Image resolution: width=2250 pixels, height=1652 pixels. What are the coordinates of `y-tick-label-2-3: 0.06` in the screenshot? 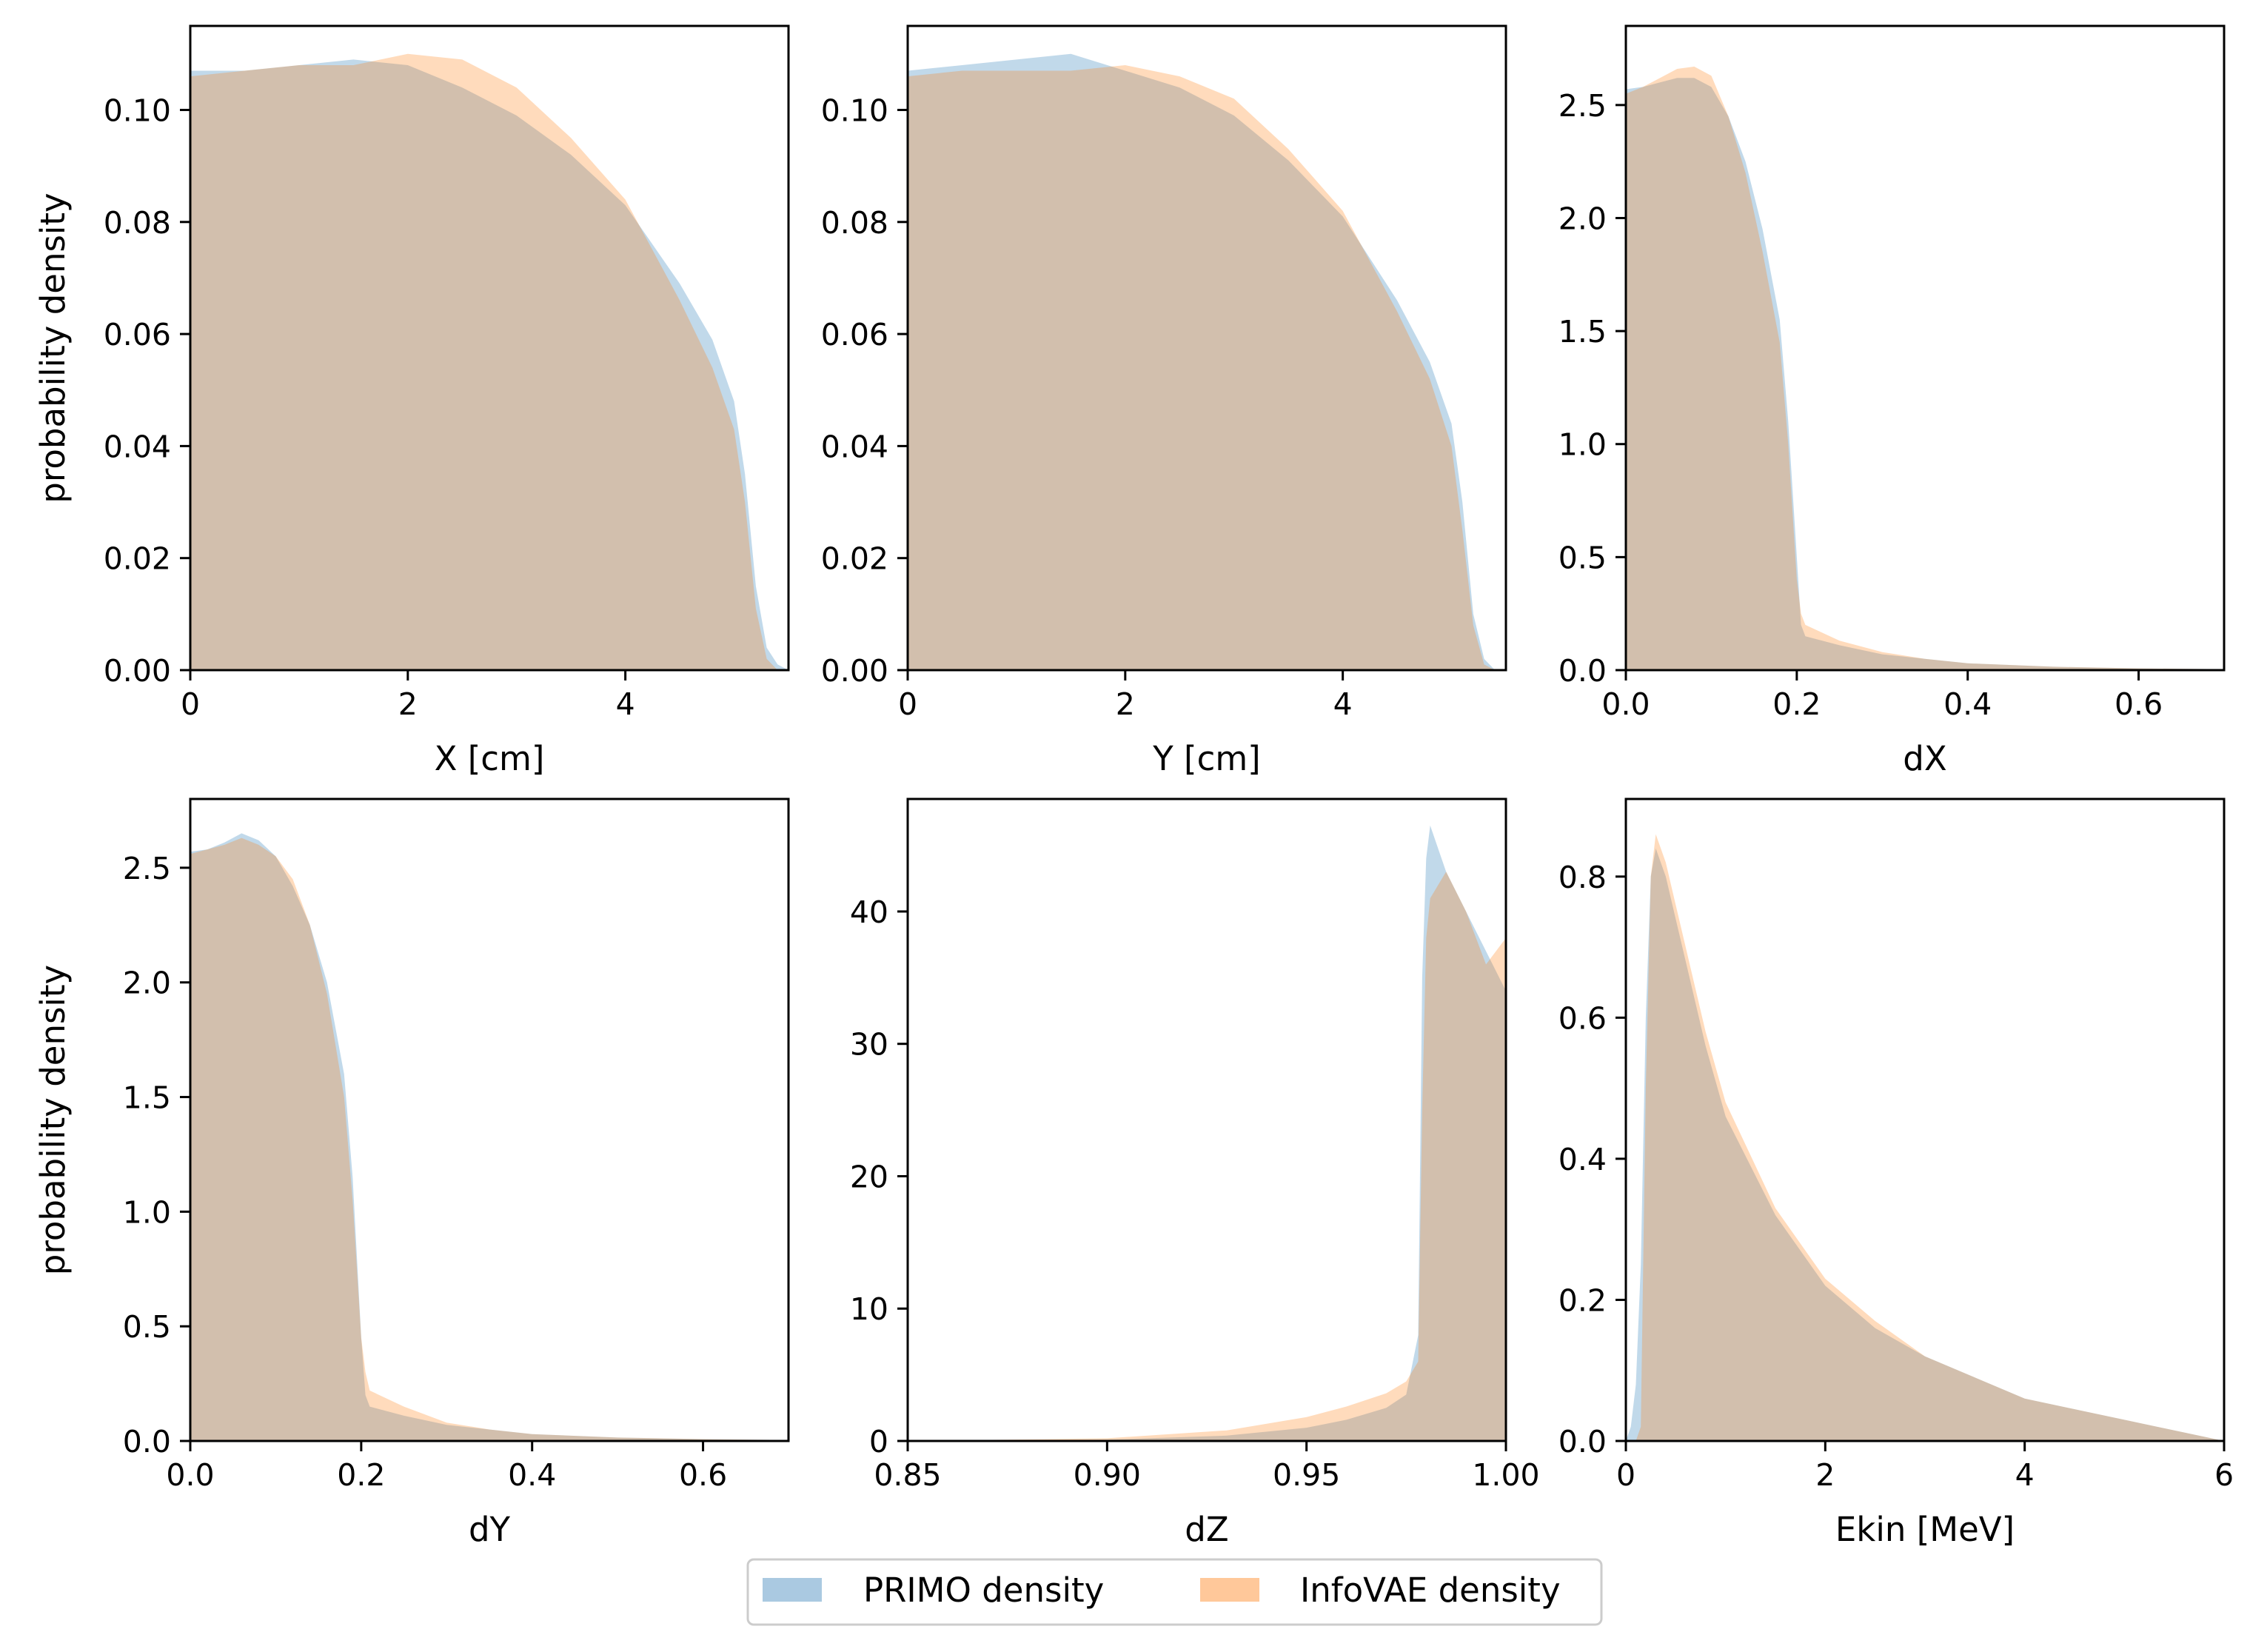 It's located at (854, 334).